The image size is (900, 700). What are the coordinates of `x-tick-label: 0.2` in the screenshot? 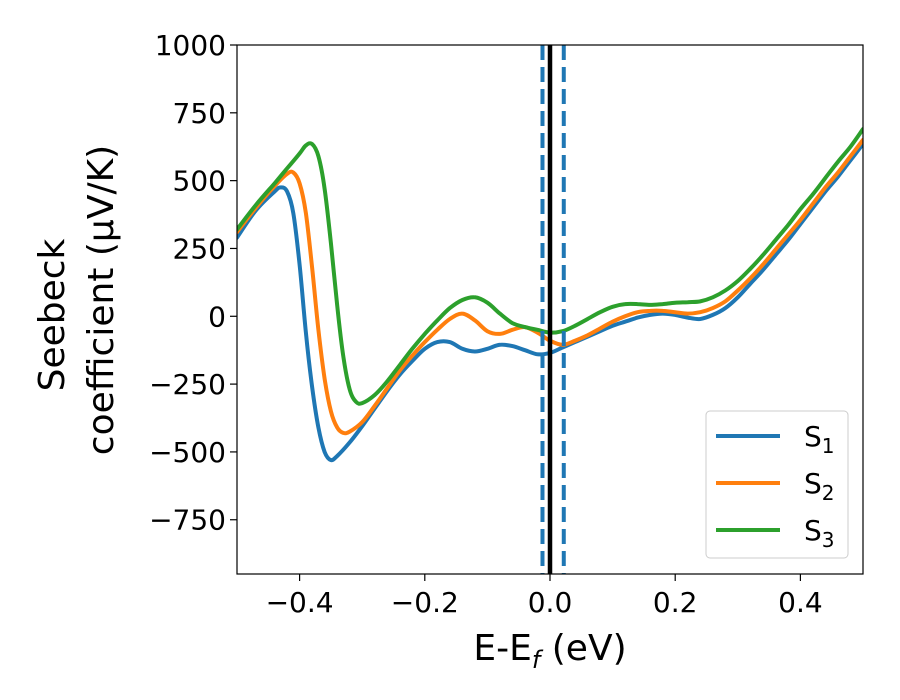 It's located at (675, 602).